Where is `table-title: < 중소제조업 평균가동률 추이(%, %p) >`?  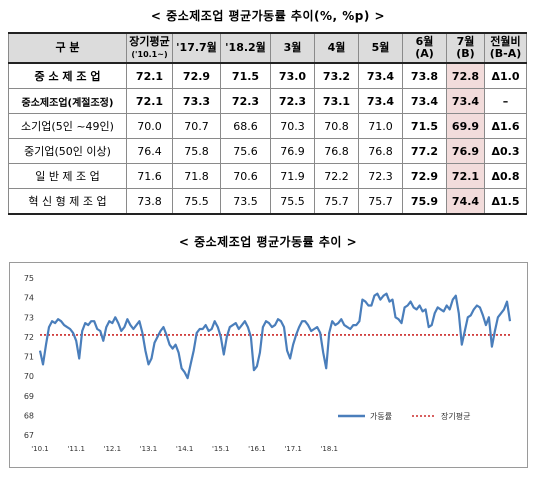 table-title: < 중소제조업 평균가동률 추이(%, %p) > is located at coordinates (268, 16).